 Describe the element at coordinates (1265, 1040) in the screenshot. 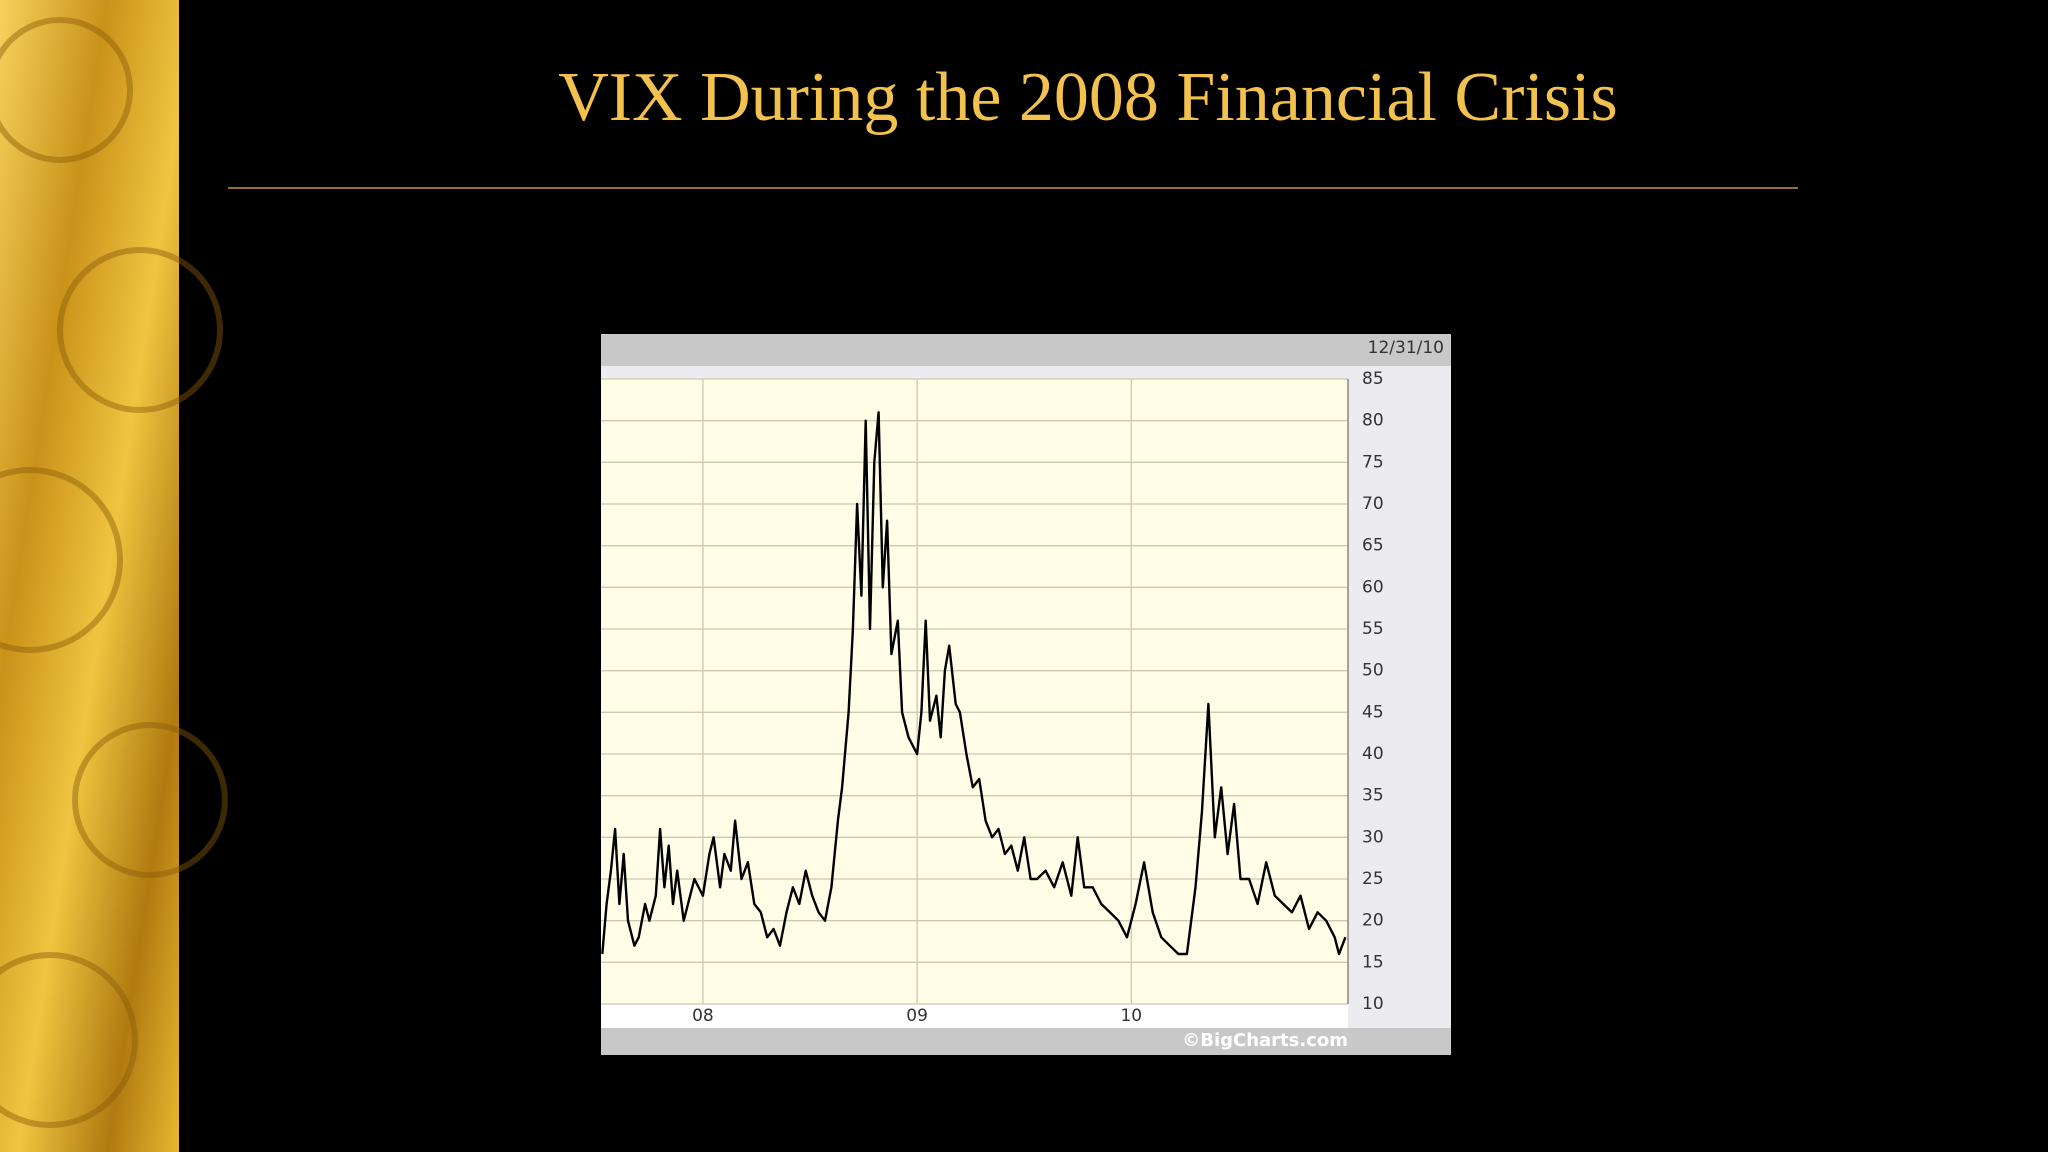

I see `source: ©BigCharts.com` at that location.